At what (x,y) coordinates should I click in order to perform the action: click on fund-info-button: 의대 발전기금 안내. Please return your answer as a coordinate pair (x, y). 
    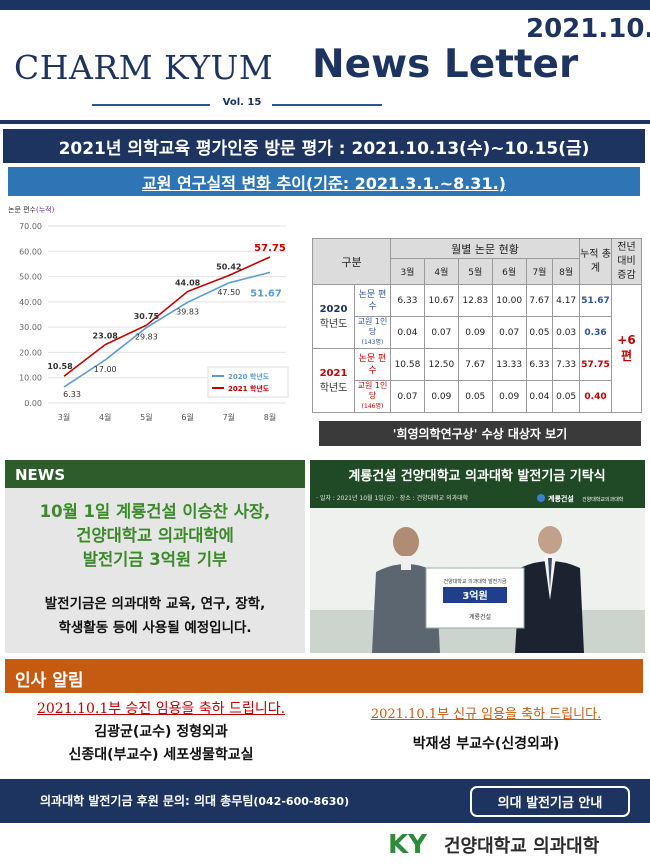
    Looking at the image, I should click on (550, 801).